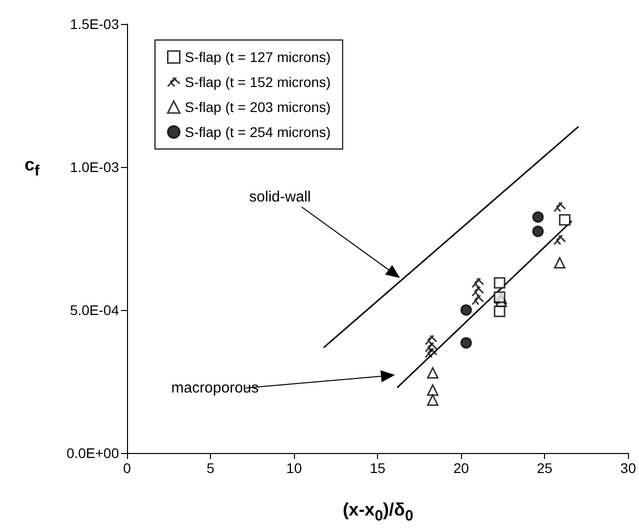 This screenshot has width=639, height=529. I want to click on y-tick-label: 5.0E-04, so click(95, 310).